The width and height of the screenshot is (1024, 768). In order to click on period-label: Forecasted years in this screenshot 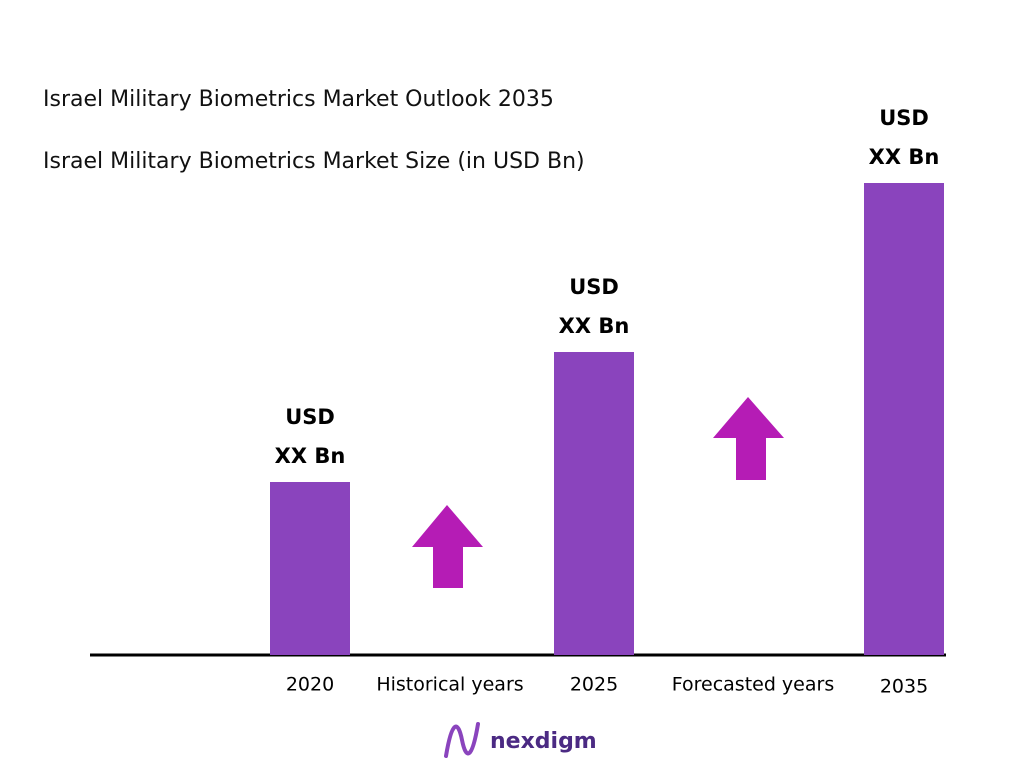, I will do `click(753, 685)`.